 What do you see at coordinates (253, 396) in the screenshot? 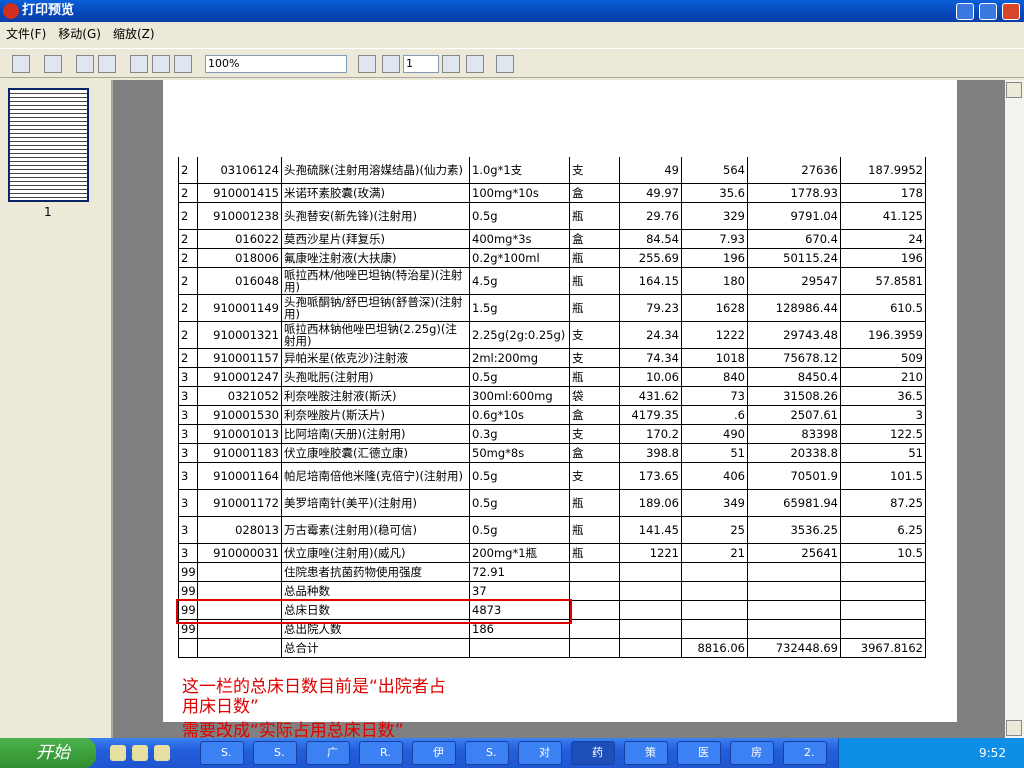
I see `cell-text: 0321052` at bounding box center [253, 396].